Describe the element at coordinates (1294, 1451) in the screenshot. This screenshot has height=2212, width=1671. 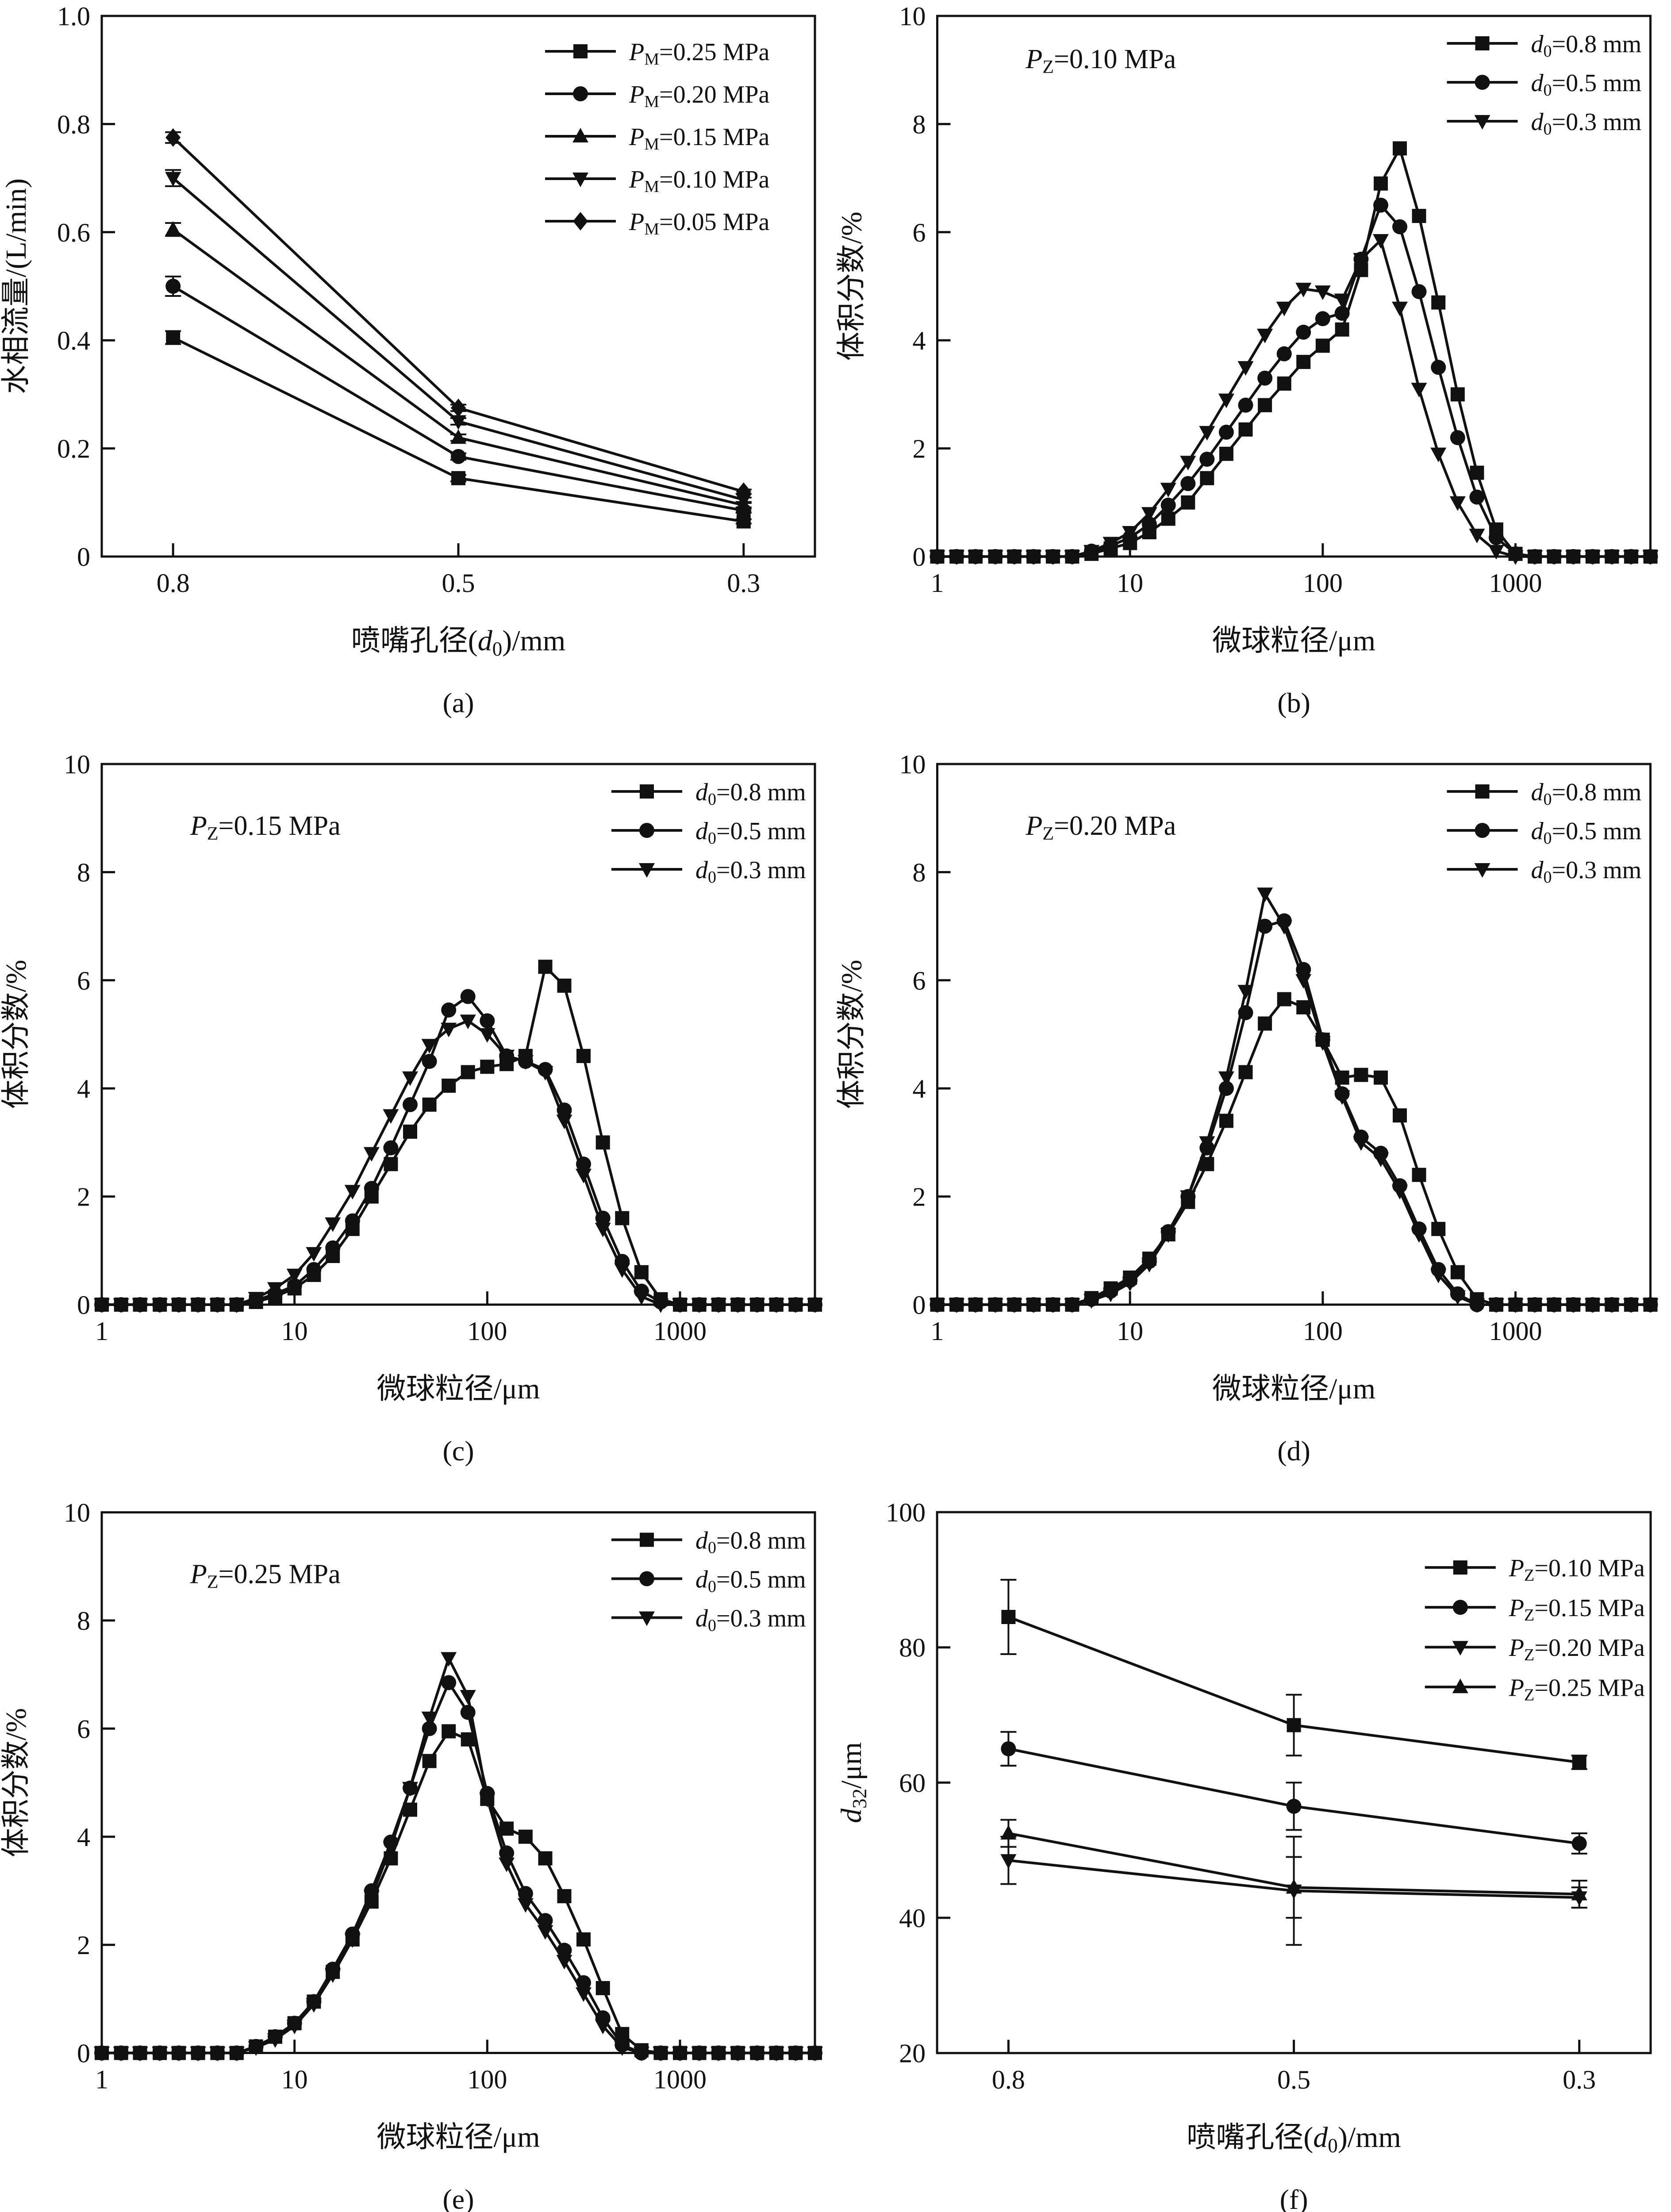
I see `caption: (d)` at that location.